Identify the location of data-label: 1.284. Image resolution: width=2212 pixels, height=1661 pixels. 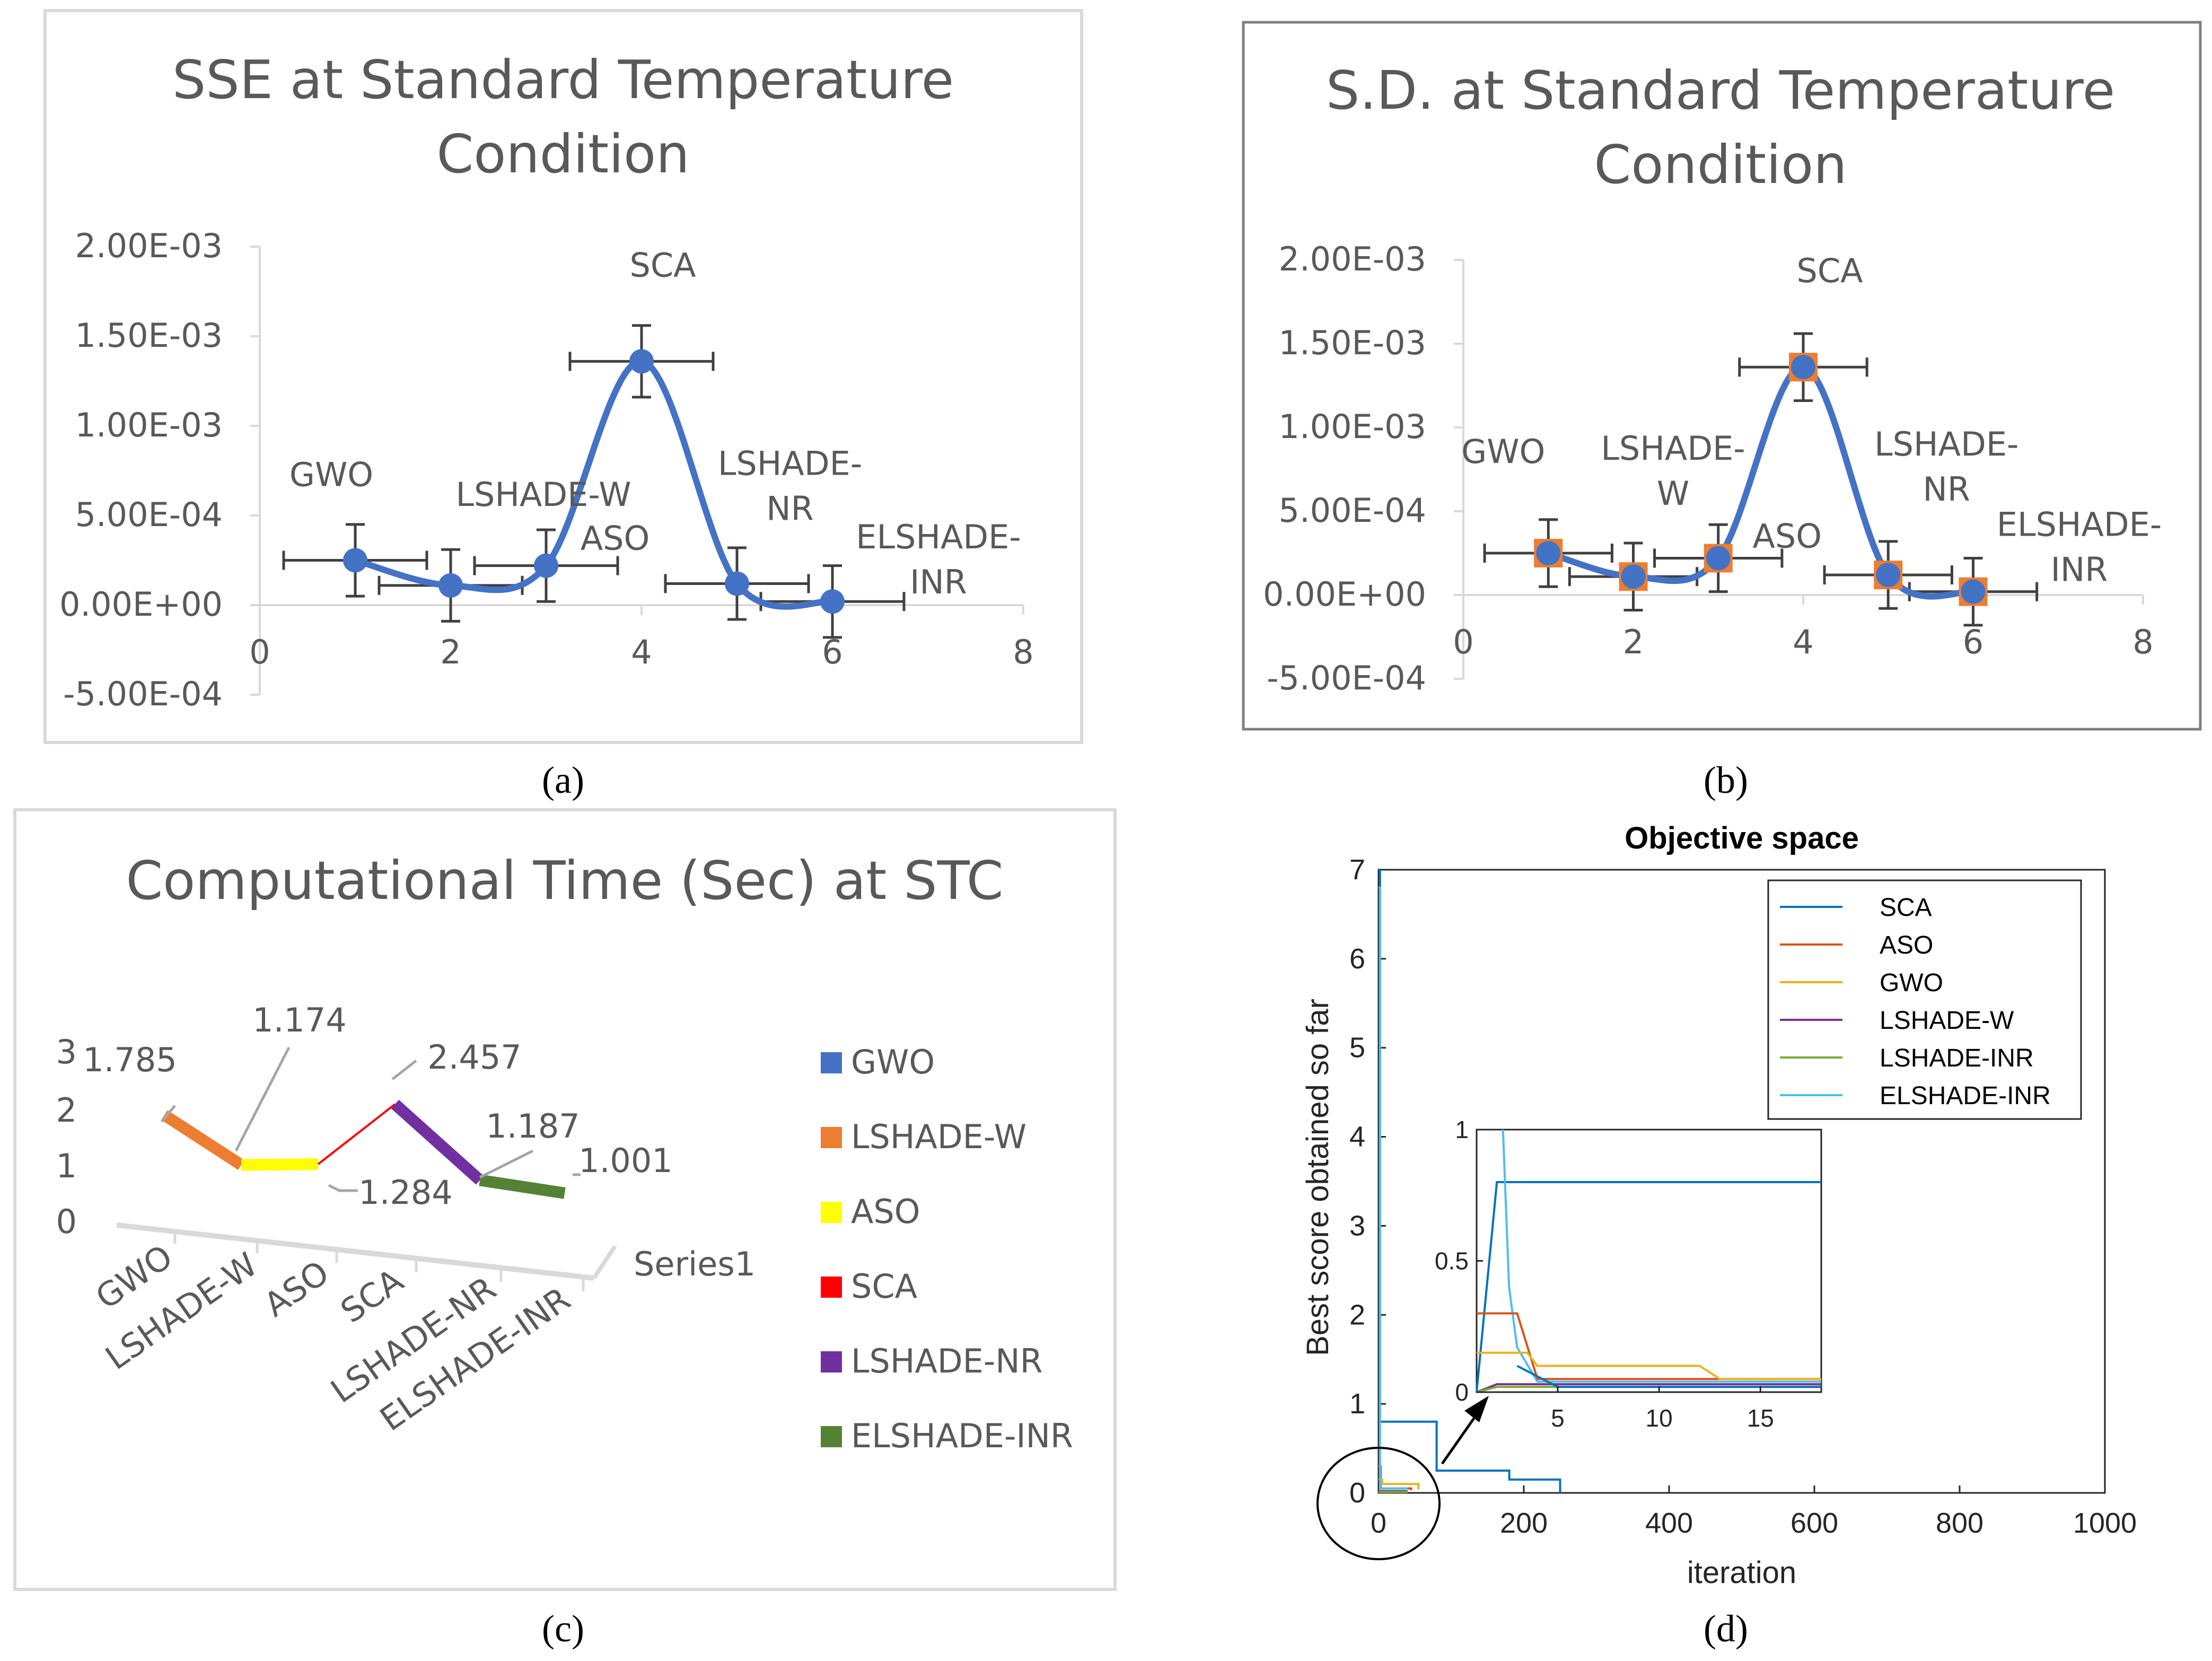
(405, 1192).